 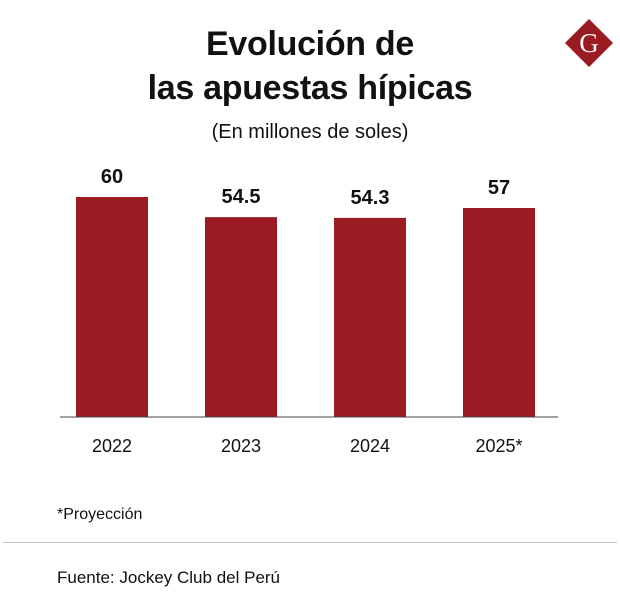 What do you see at coordinates (112, 307) in the screenshot?
I see `bar-2022` at bounding box center [112, 307].